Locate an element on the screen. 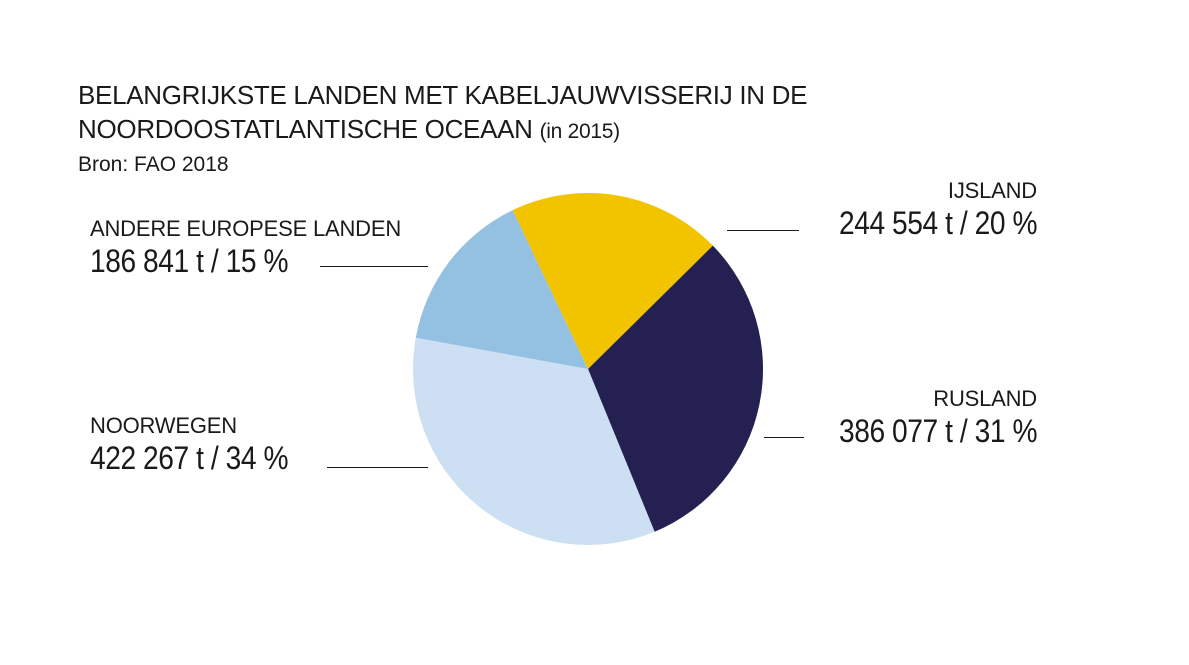  label-rusland-value: 386 077 t / 31 % is located at coordinates (937, 431).